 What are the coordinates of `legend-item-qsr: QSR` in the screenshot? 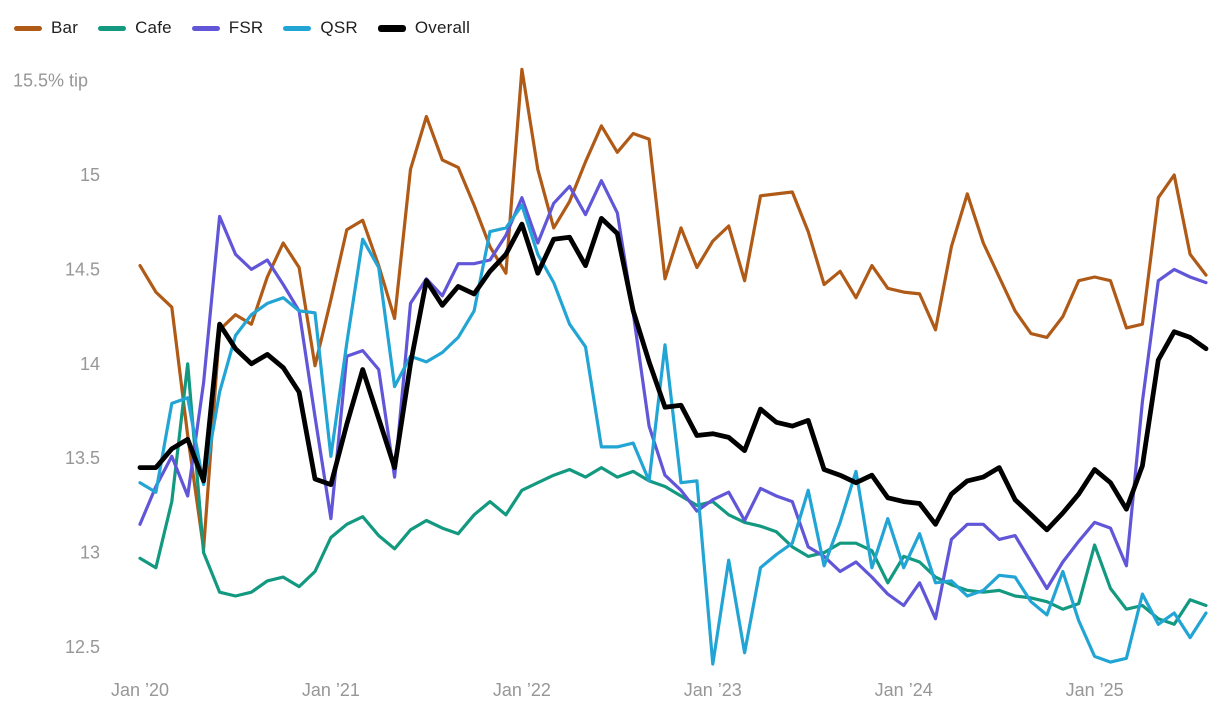 It's located at (320, 28).